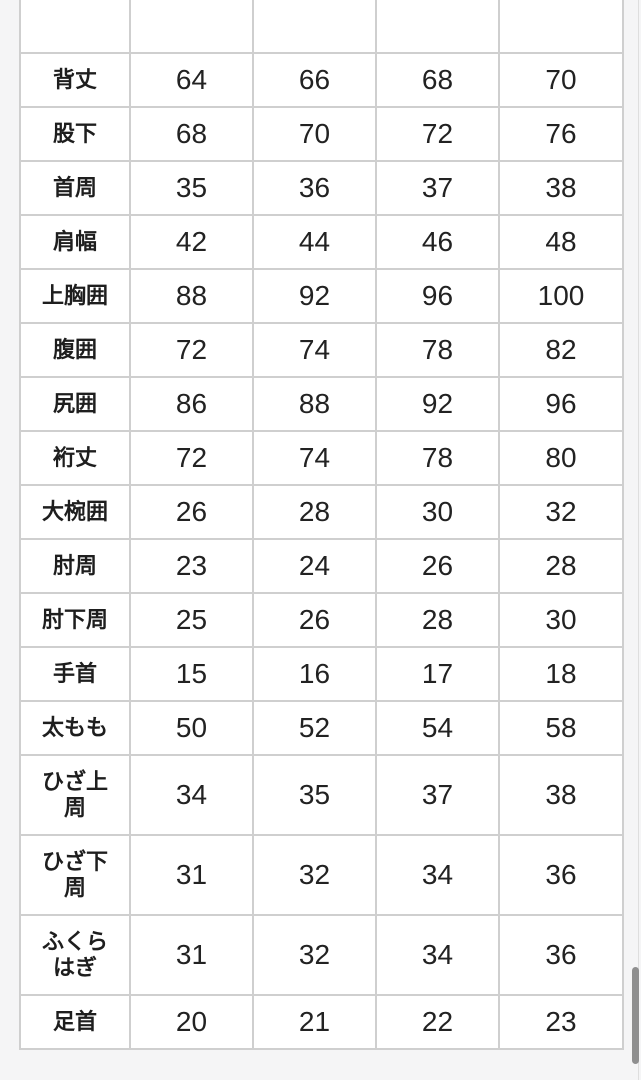 The image size is (641, 1080). What do you see at coordinates (191, 242) in the screenshot?
I see `cell-value: 42` at bounding box center [191, 242].